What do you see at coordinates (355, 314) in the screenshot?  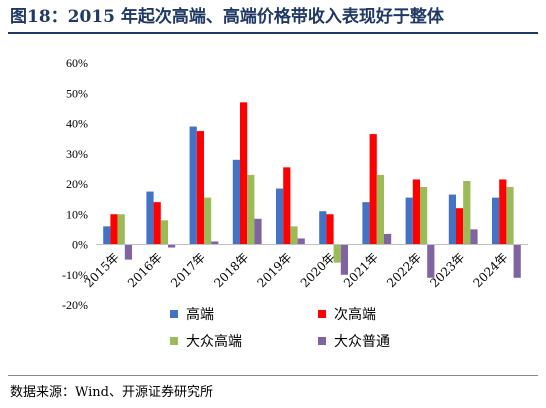 I see `legend-label: 次高端` at bounding box center [355, 314].